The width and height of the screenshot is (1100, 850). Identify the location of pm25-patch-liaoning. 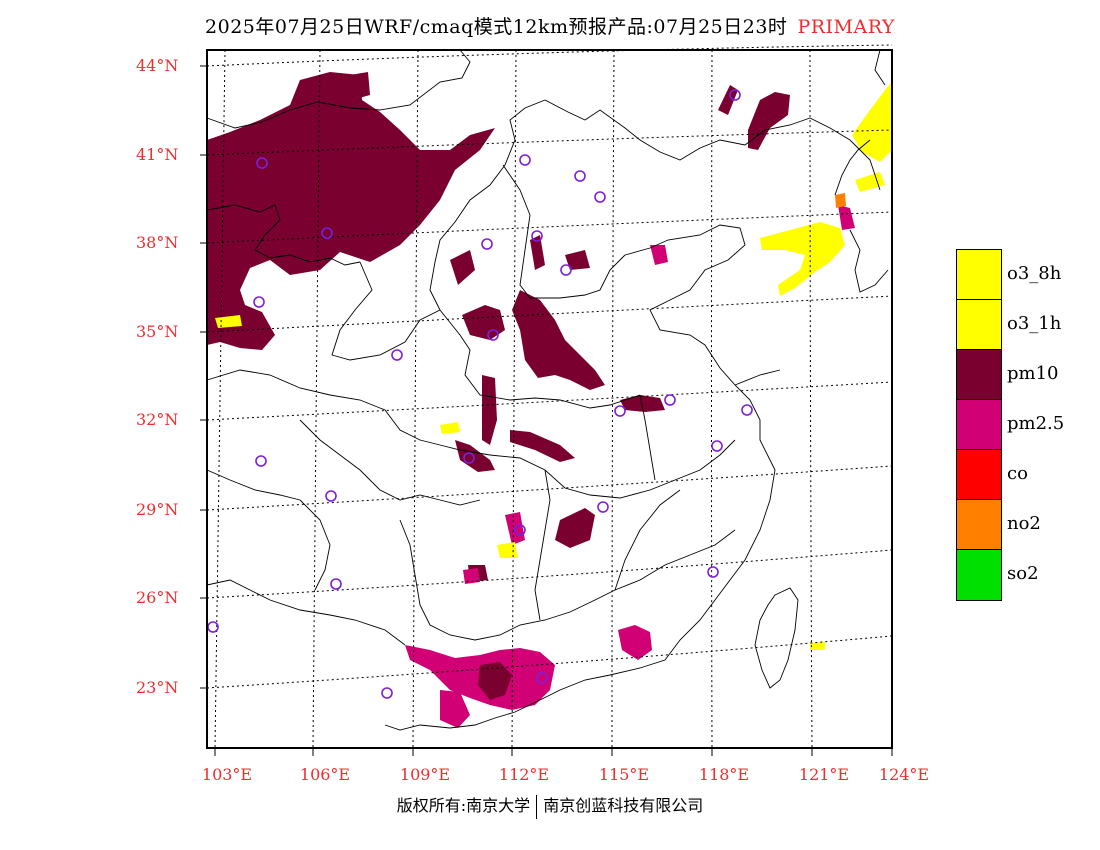
(846, 217).